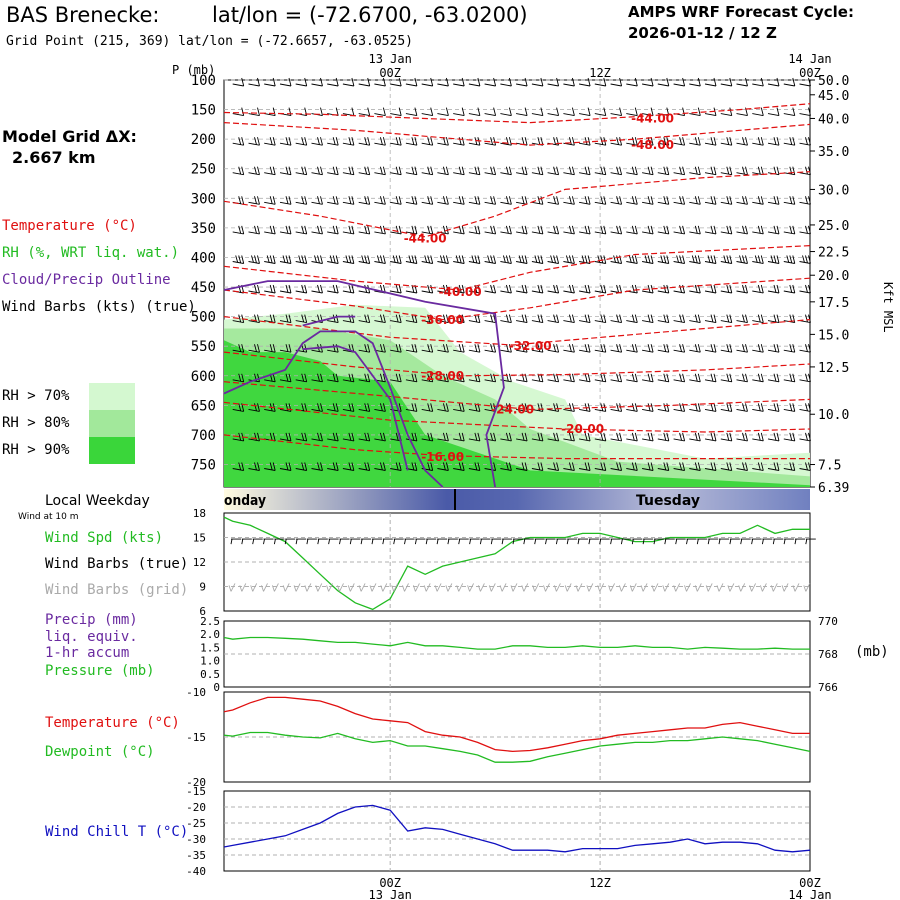 The height and width of the screenshot is (900, 900). I want to click on precip-tick-label: 2.0, so click(210, 634).